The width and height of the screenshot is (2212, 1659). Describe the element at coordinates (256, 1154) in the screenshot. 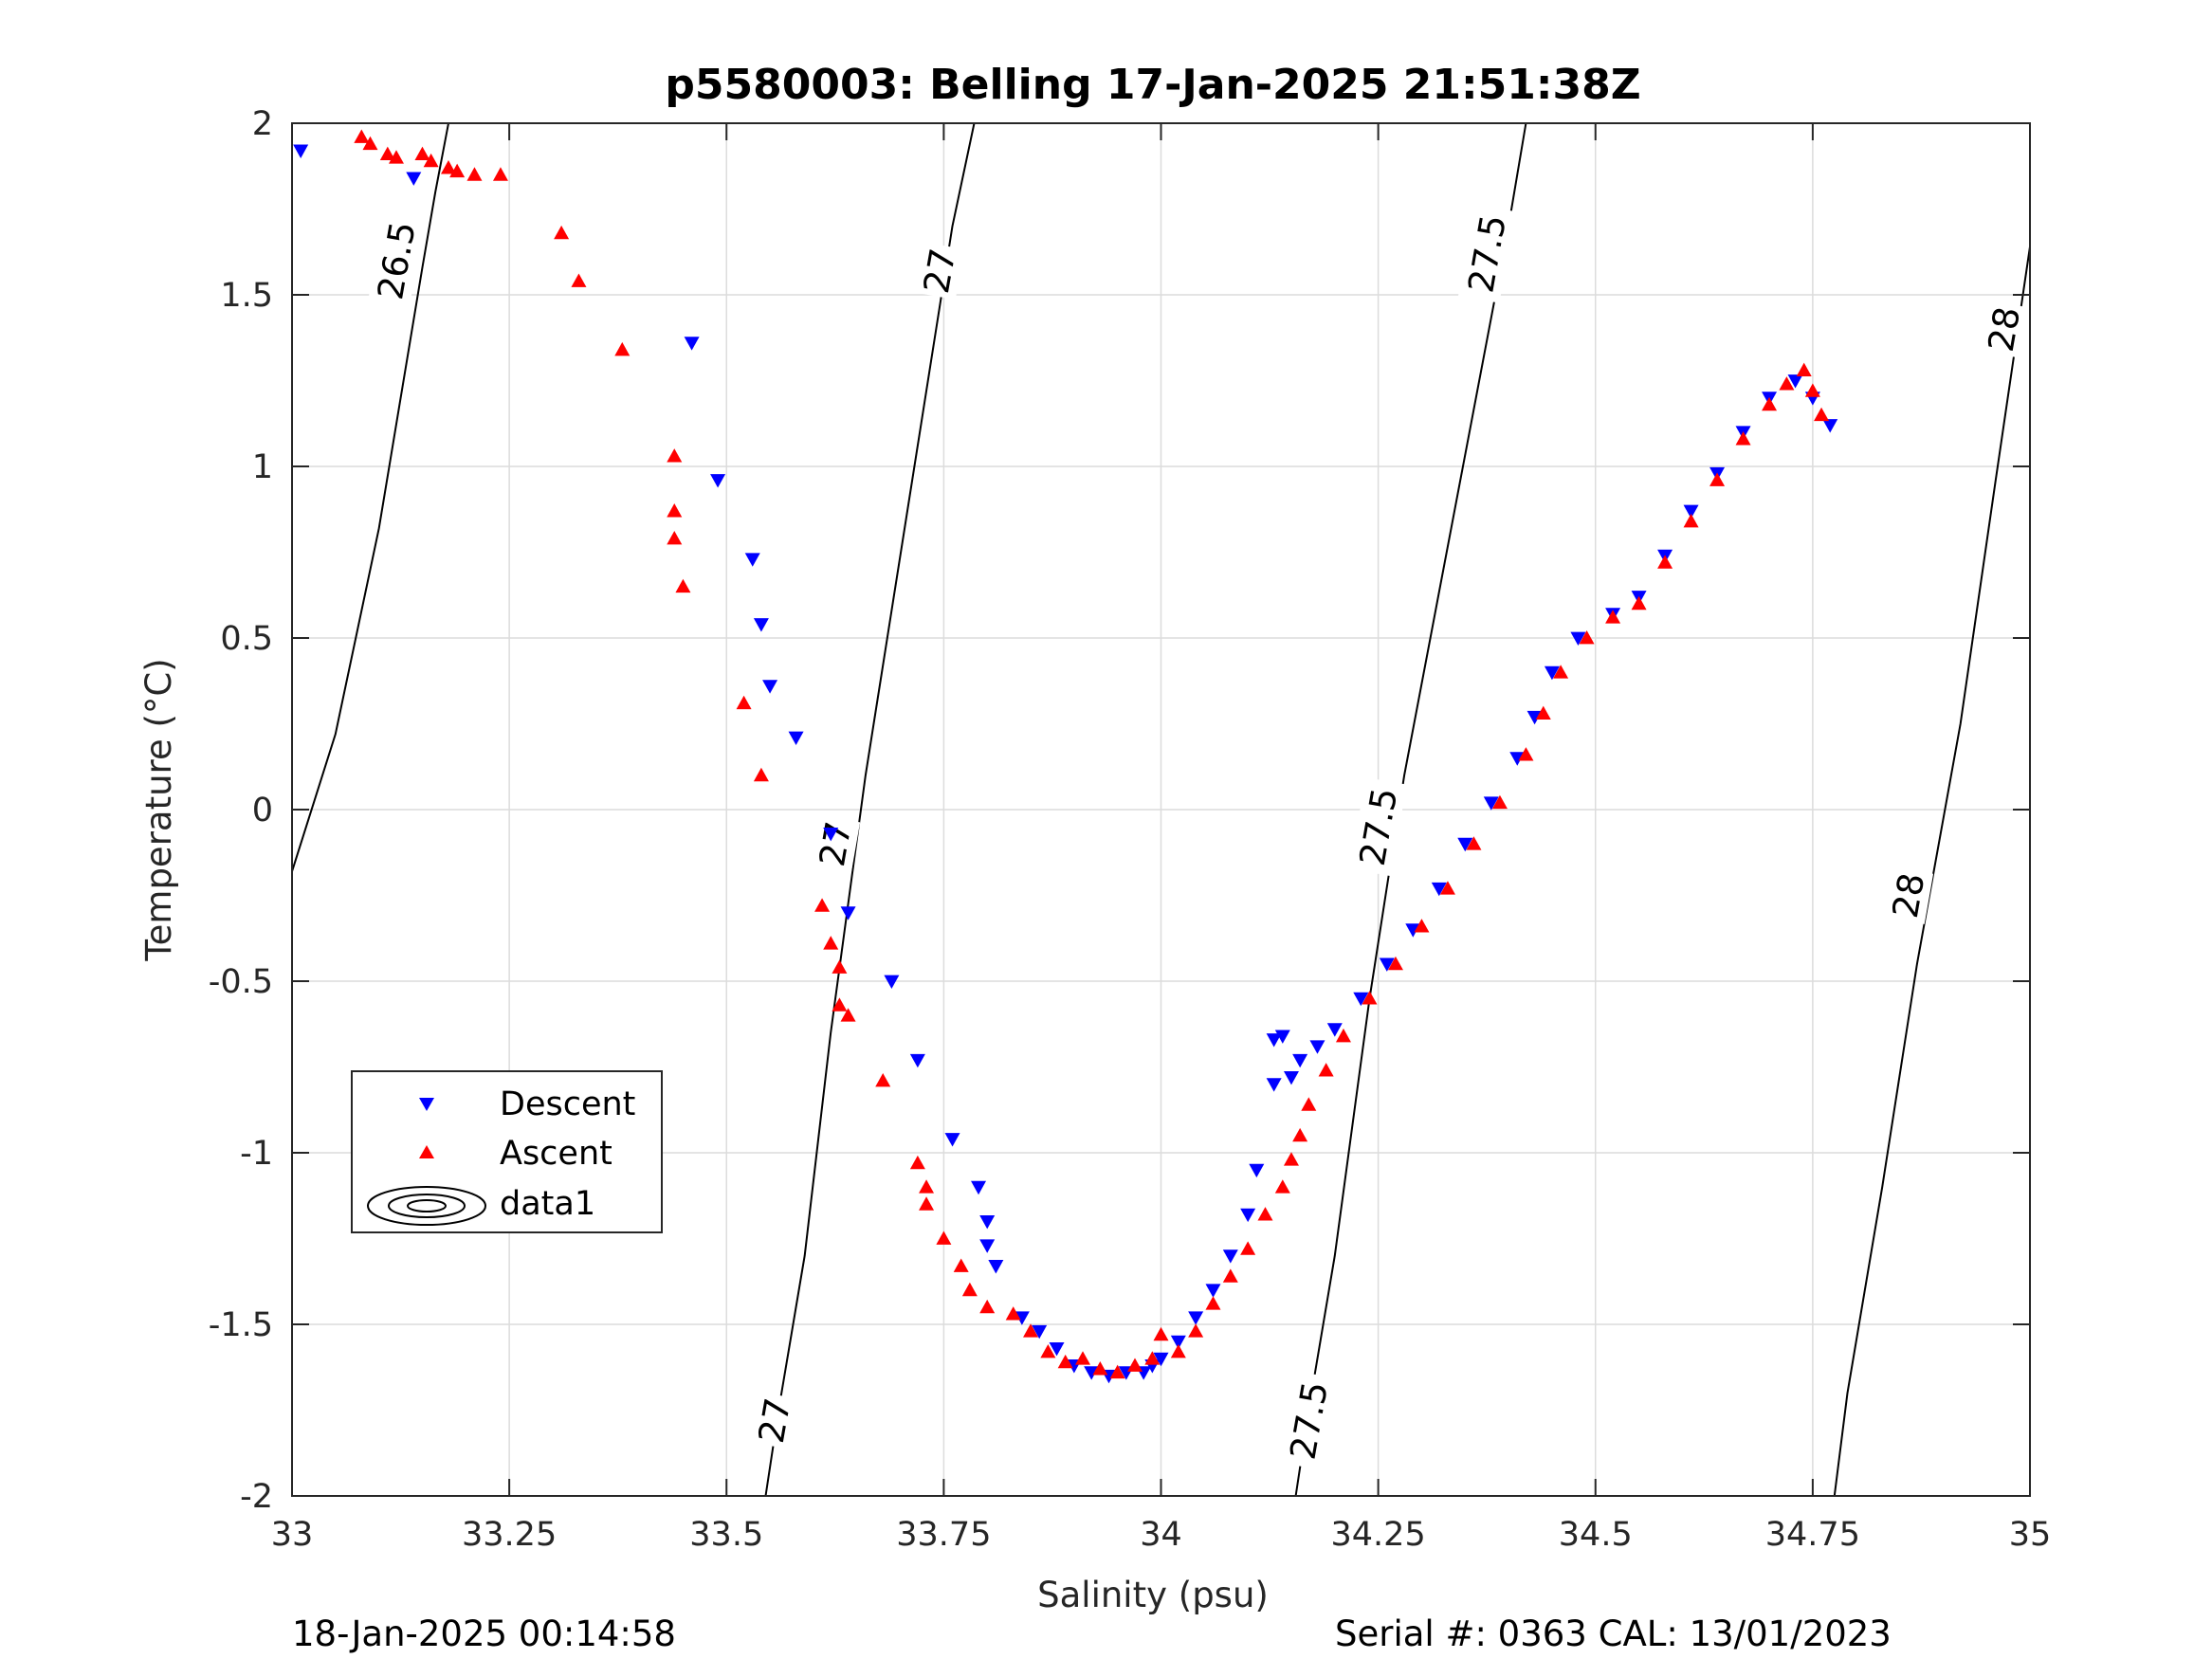

I see `y-tick-label: -1` at that location.